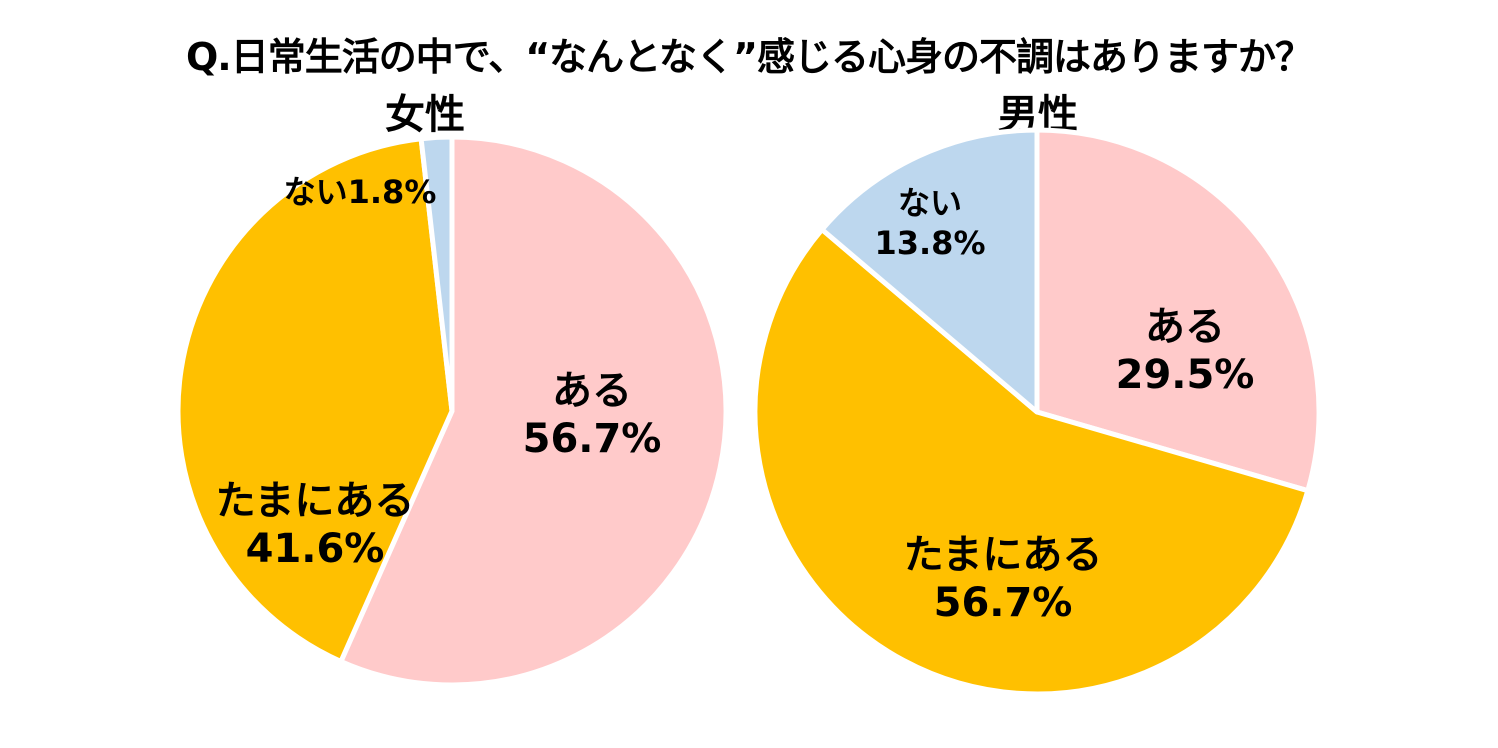 The width and height of the screenshot is (1498, 748). I want to click on male-label-tamani: たまにある 56.7%, so click(1003, 574).